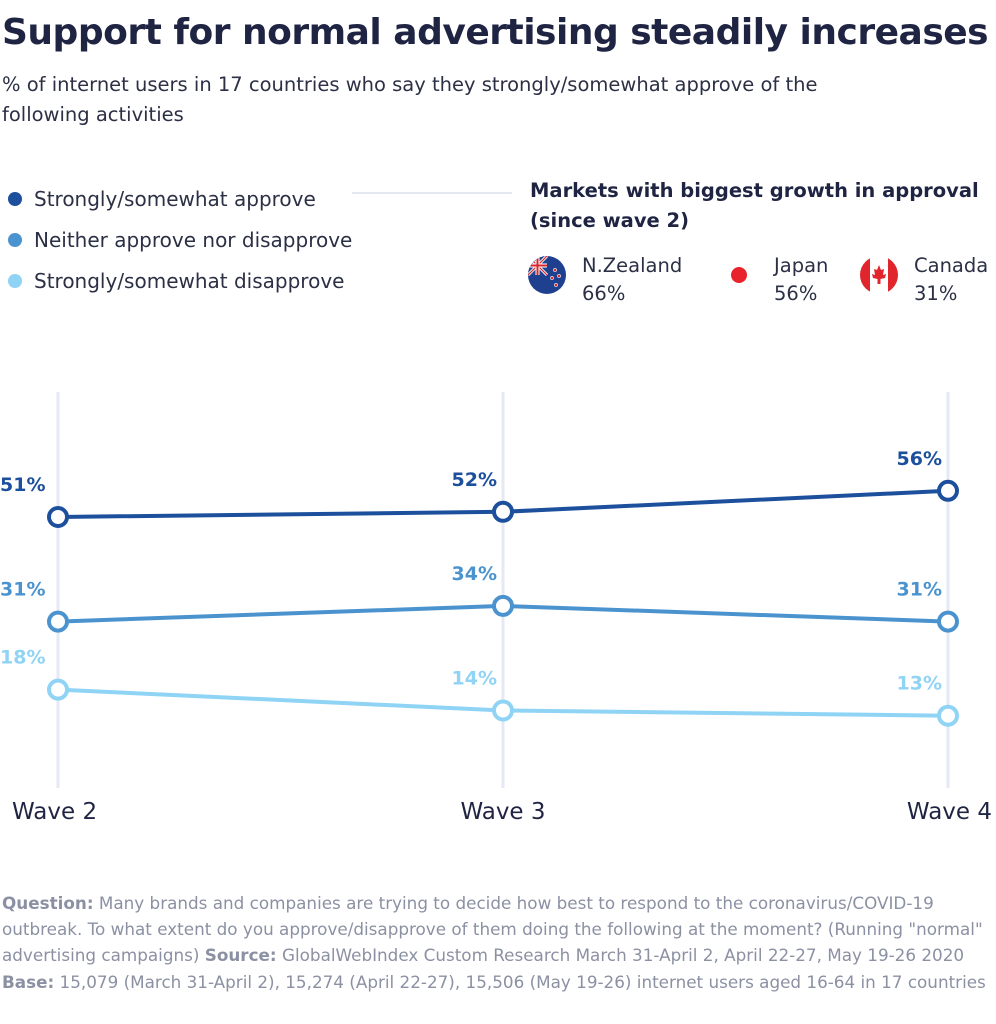  What do you see at coordinates (936, 293) in the screenshot?
I see `market-value-canada: 31%` at bounding box center [936, 293].